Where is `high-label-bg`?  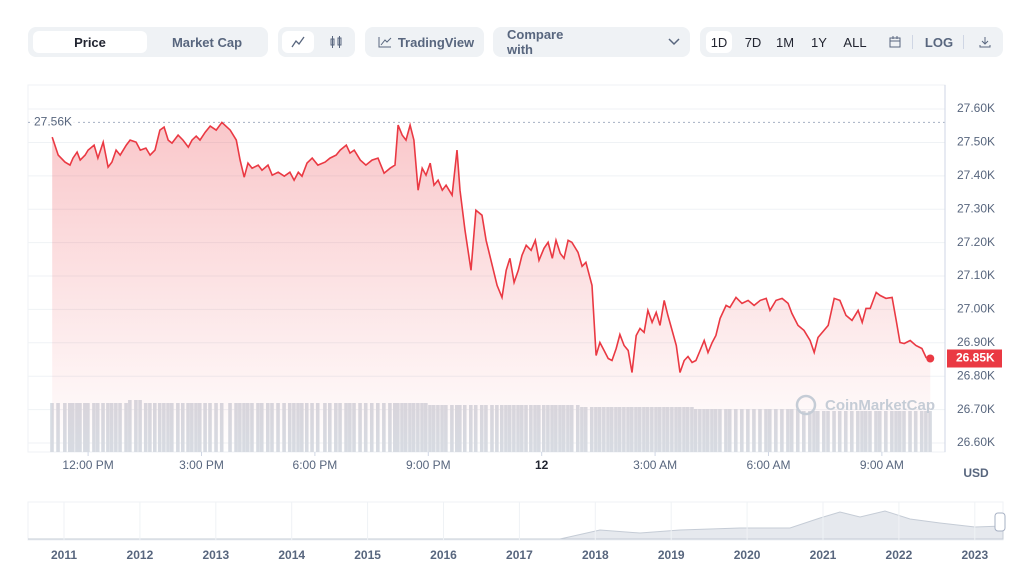
high-label-bg is located at coordinates (53, 122).